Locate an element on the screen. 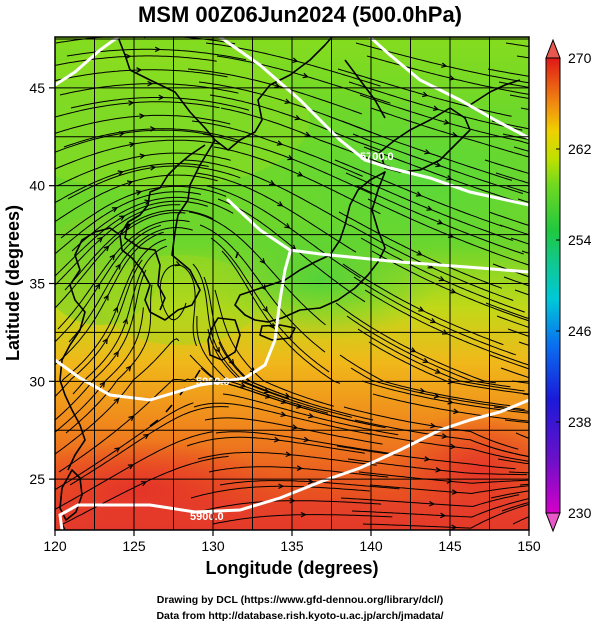 The image size is (599, 625). y-tick-label: 40 is located at coordinates (37, 186).